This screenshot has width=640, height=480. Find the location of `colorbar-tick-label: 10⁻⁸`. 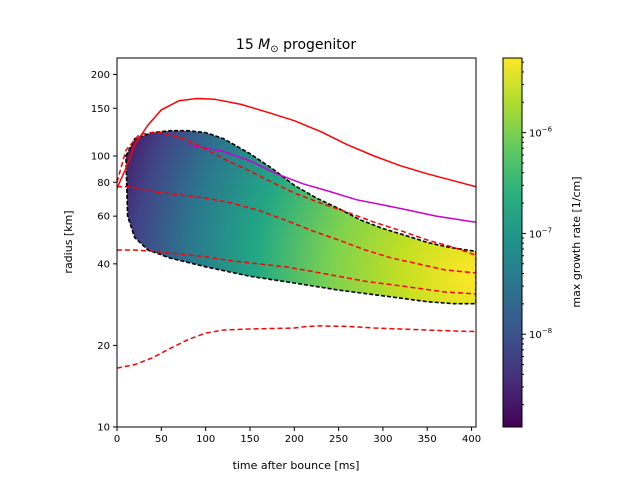

colorbar-tick-label: 10⁻⁸ is located at coordinates (540, 334).